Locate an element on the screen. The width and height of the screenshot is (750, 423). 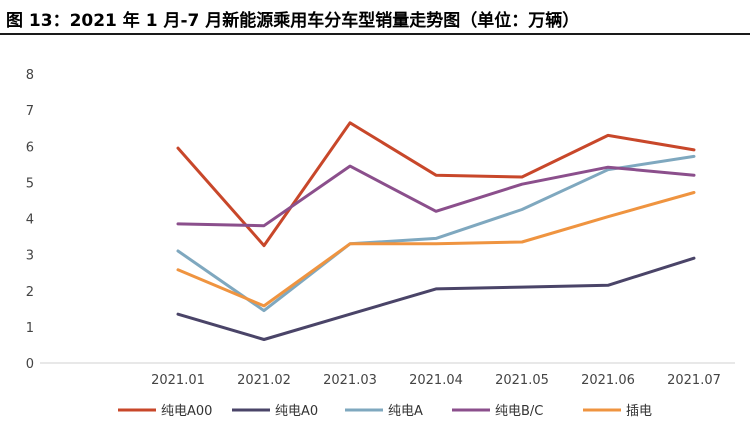
y-tick-label: 0 is located at coordinates (30, 364).